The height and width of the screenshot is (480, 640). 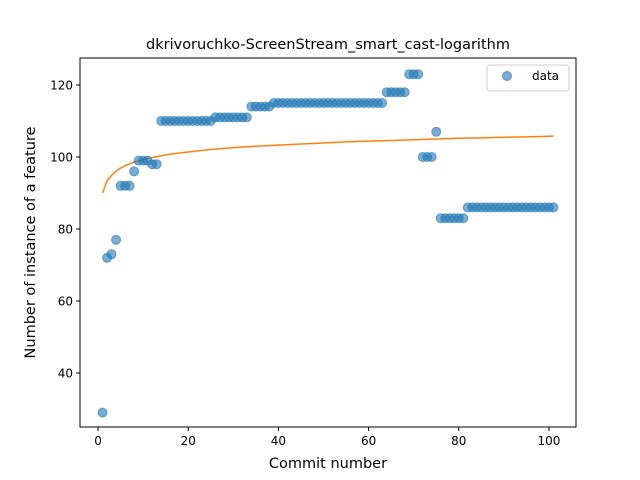 What do you see at coordinates (61, 157) in the screenshot?
I see `y-tick-label: 100` at bounding box center [61, 157].